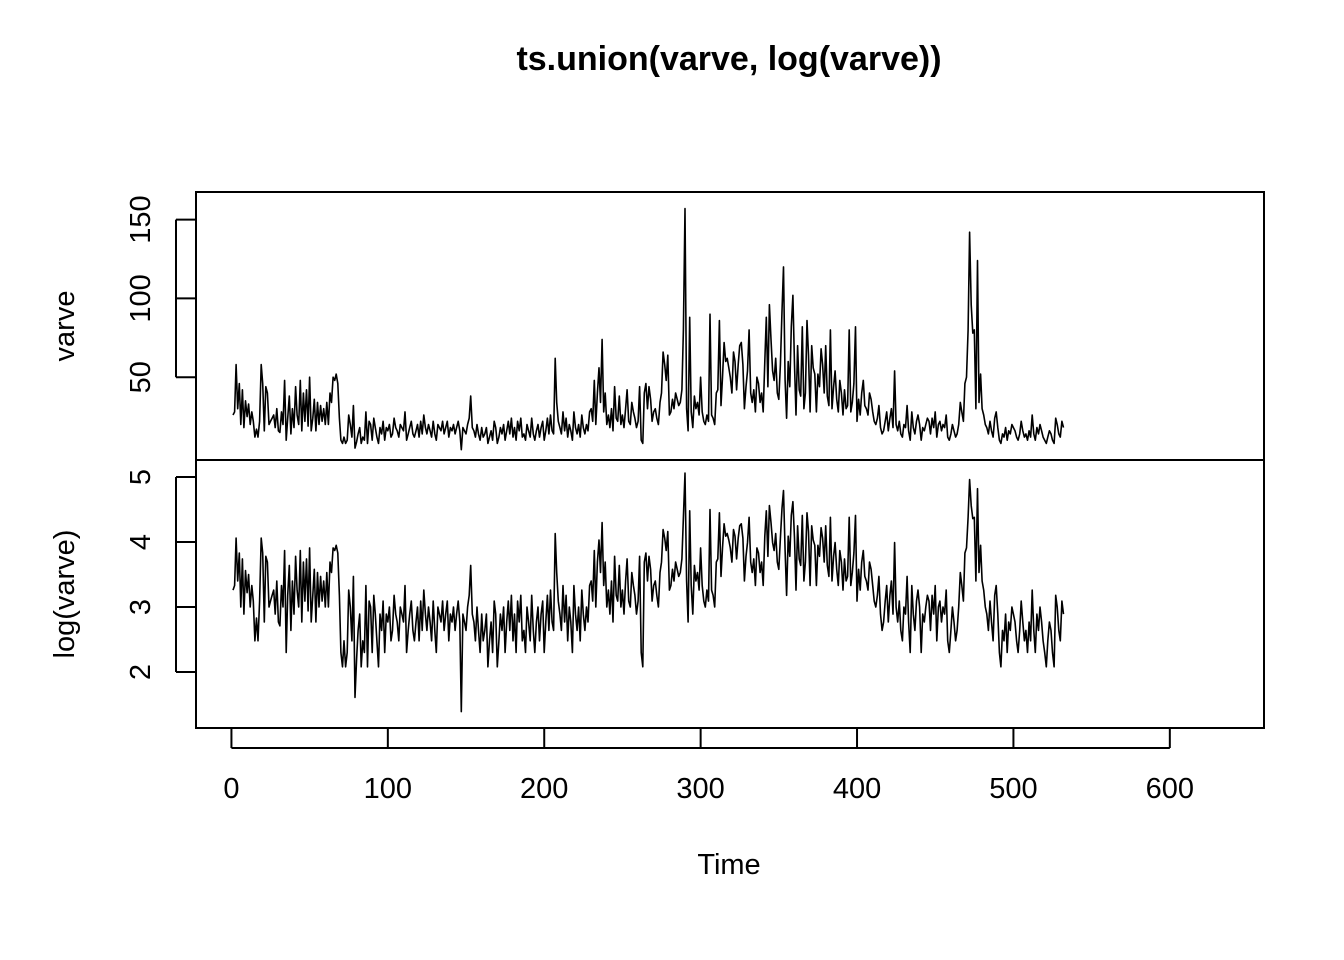  What do you see at coordinates (141, 298) in the screenshot?
I see `panel-varve-y-tick-label: 100` at bounding box center [141, 298].